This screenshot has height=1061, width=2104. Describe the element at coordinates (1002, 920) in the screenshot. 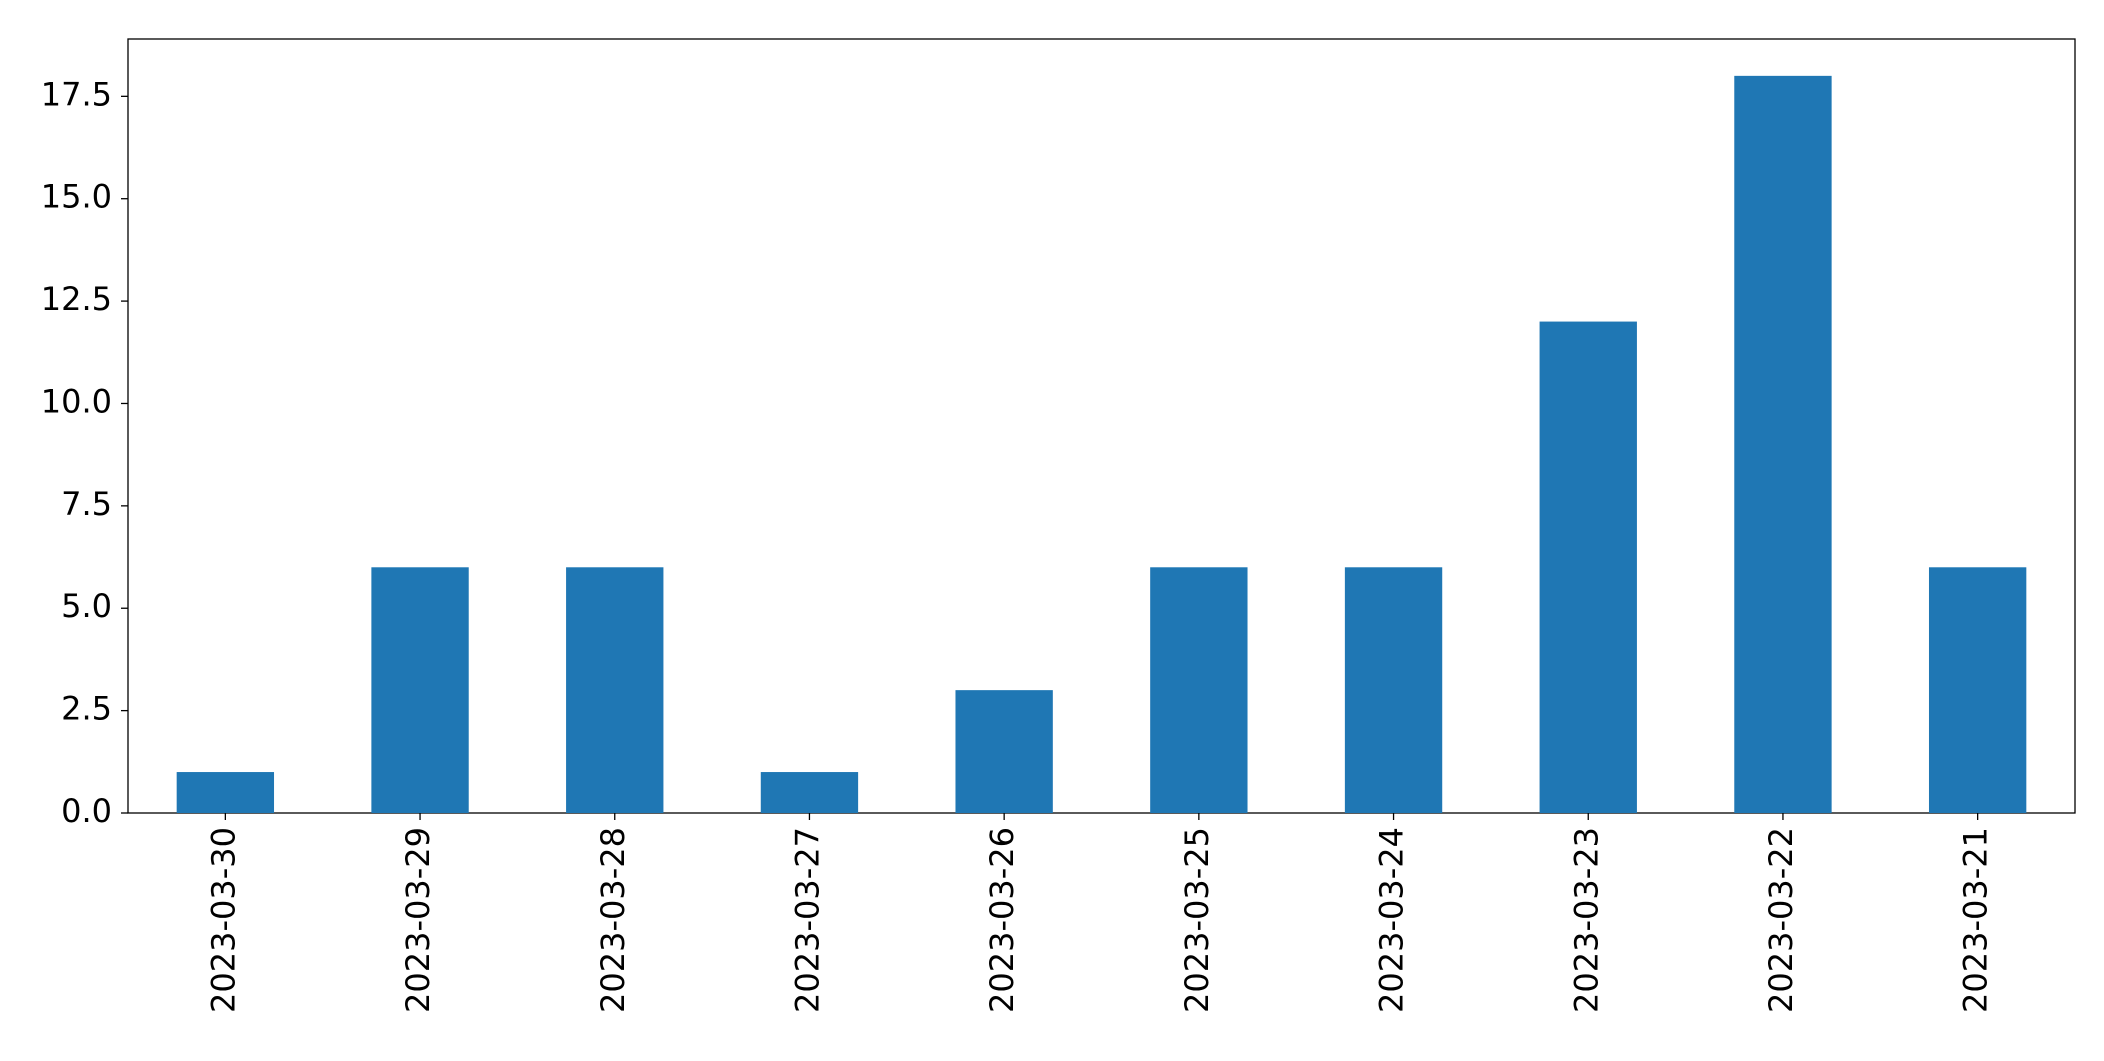

I see `x-tick-label: 2023-03-26` at that location.